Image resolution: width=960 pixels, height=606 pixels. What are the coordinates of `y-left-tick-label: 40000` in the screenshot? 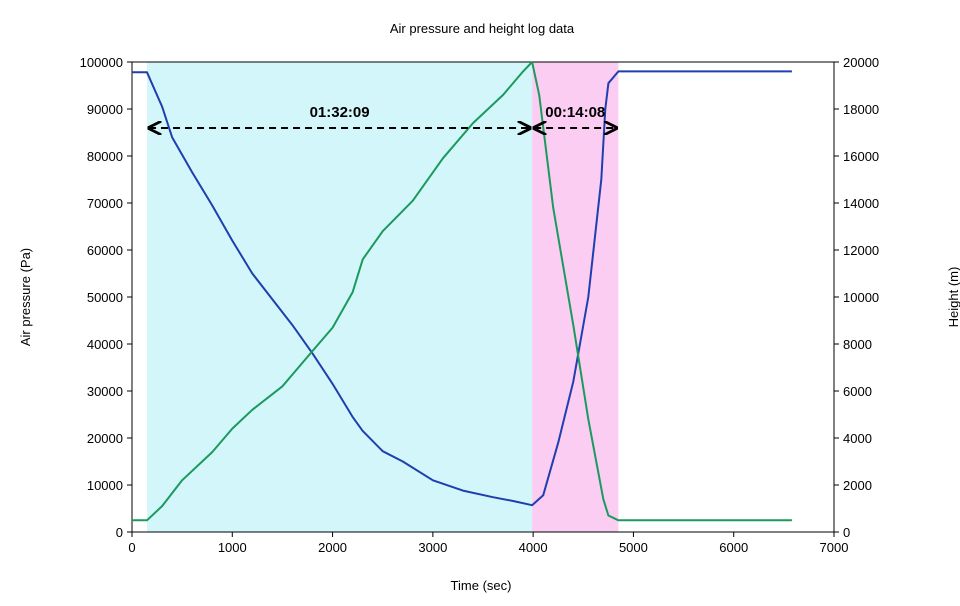 It's located at (105, 344).